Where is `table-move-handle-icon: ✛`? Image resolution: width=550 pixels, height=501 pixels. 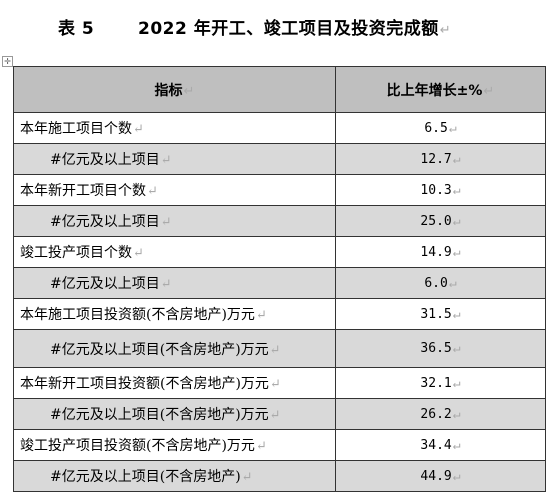
table-move-handle-icon: ✛ is located at coordinates (7, 61).